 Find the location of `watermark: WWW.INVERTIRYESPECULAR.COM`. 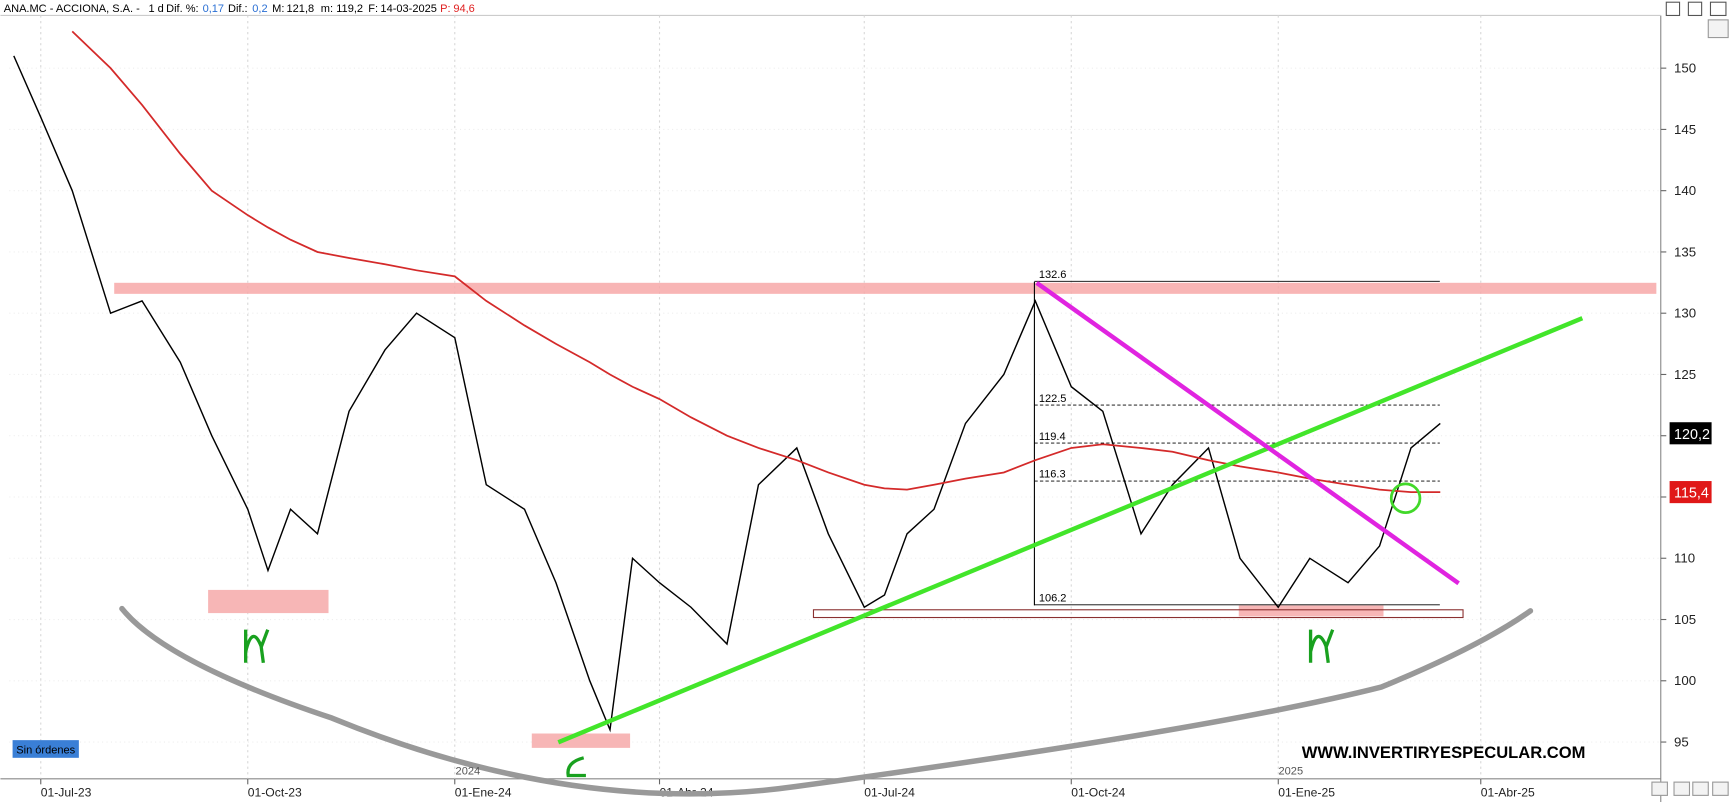

watermark: WWW.INVERTIRYESPECULAR.COM is located at coordinates (1444, 752).